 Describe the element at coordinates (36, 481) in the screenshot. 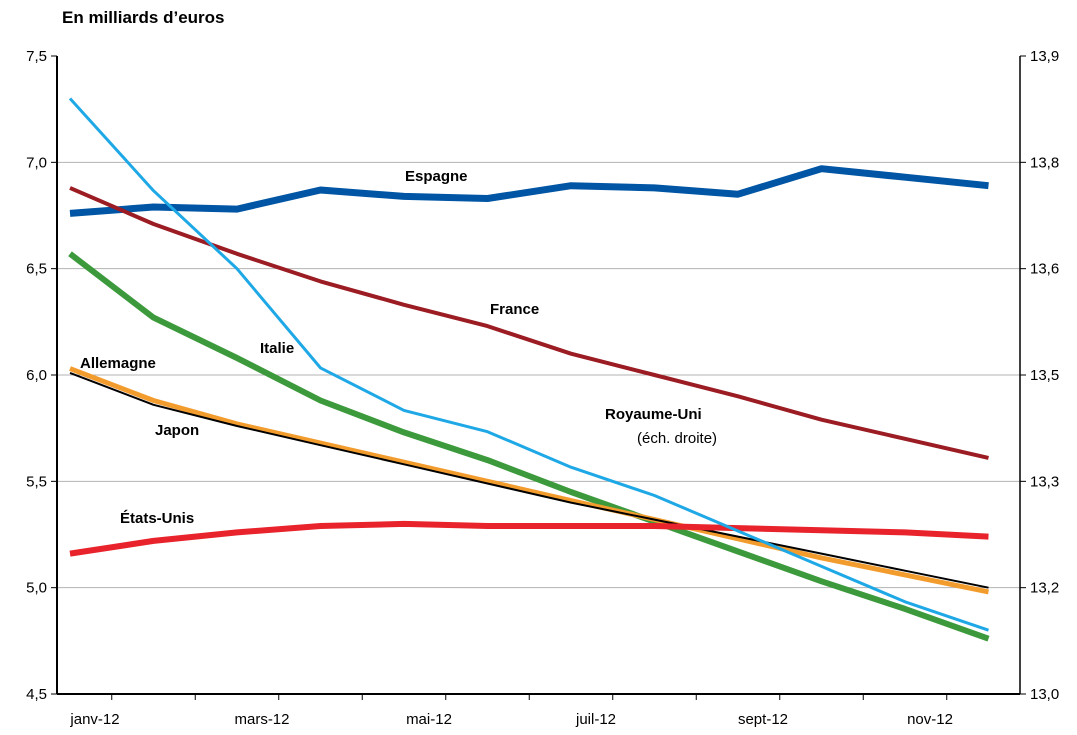

I see `y-left-tick-label: 5,5` at that location.